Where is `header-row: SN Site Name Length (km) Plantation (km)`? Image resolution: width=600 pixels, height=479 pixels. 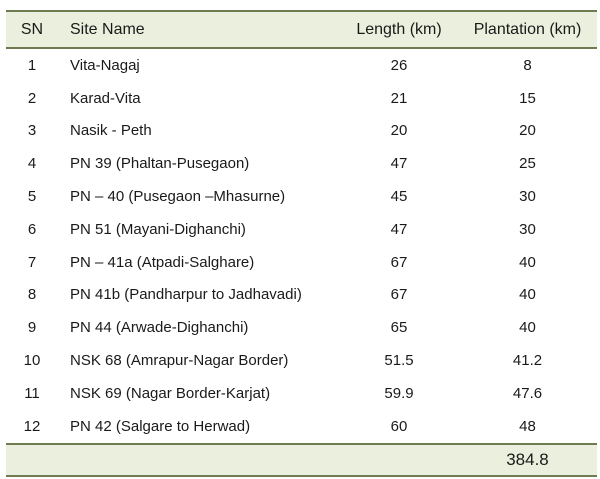 header-row: SN Site Name Length (km) Plantation (km) is located at coordinates (301, 29).